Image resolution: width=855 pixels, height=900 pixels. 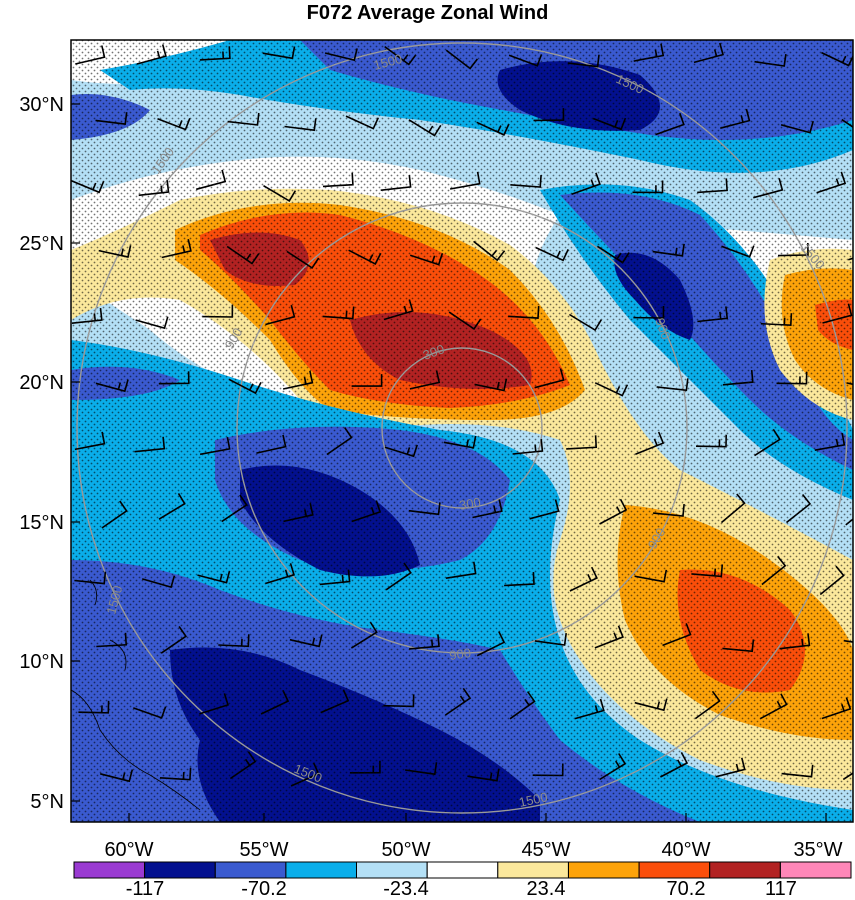 What do you see at coordinates (817, 850) in the screenshot?
I see `lon-label: 35°W` at bounding box center [817, 850].